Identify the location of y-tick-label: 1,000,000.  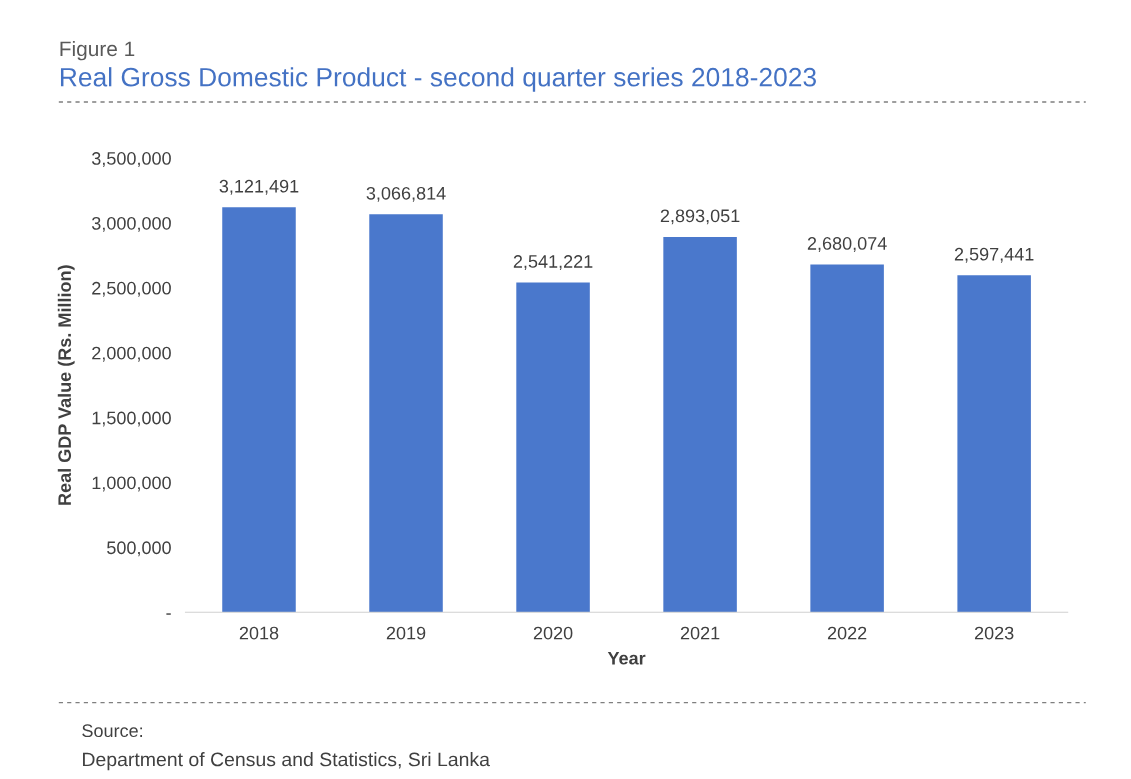
(131, 484).